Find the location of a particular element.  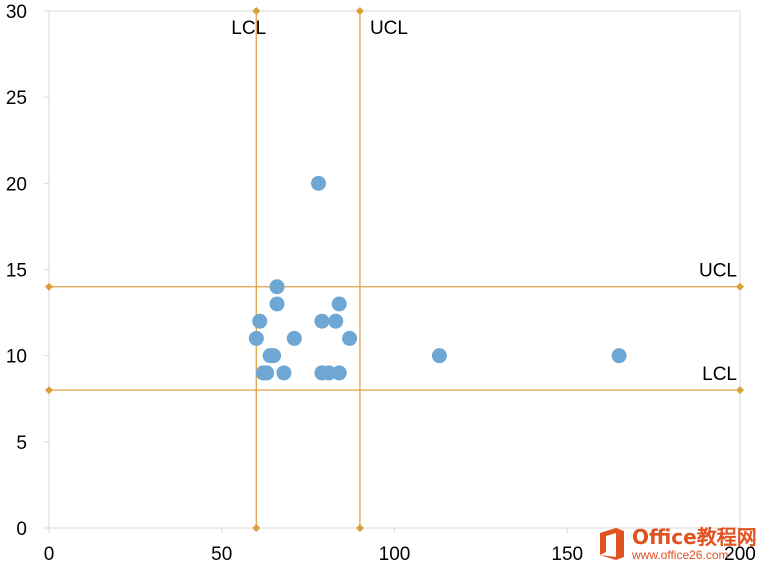

x-tick-label: 50 is located at coordinates (221, 554).